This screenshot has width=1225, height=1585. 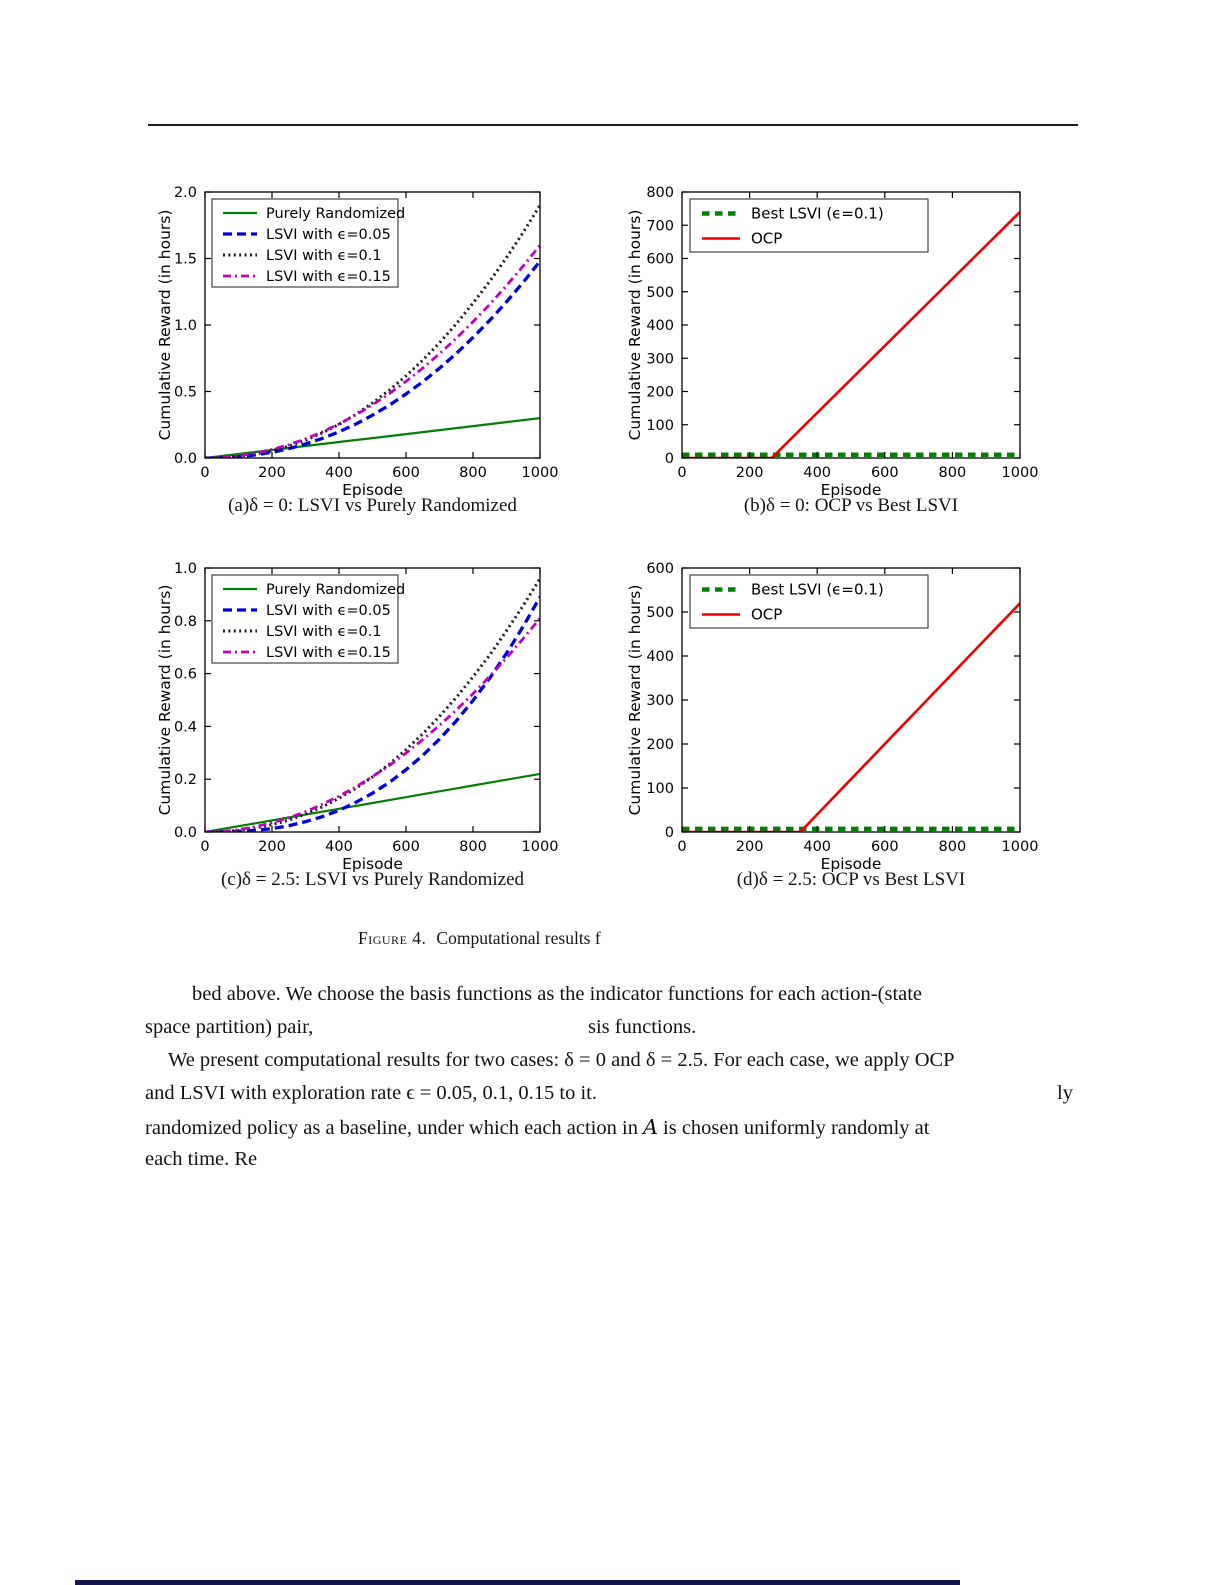 I want to click on body-text: ly, so click(x=1065, y=1093).